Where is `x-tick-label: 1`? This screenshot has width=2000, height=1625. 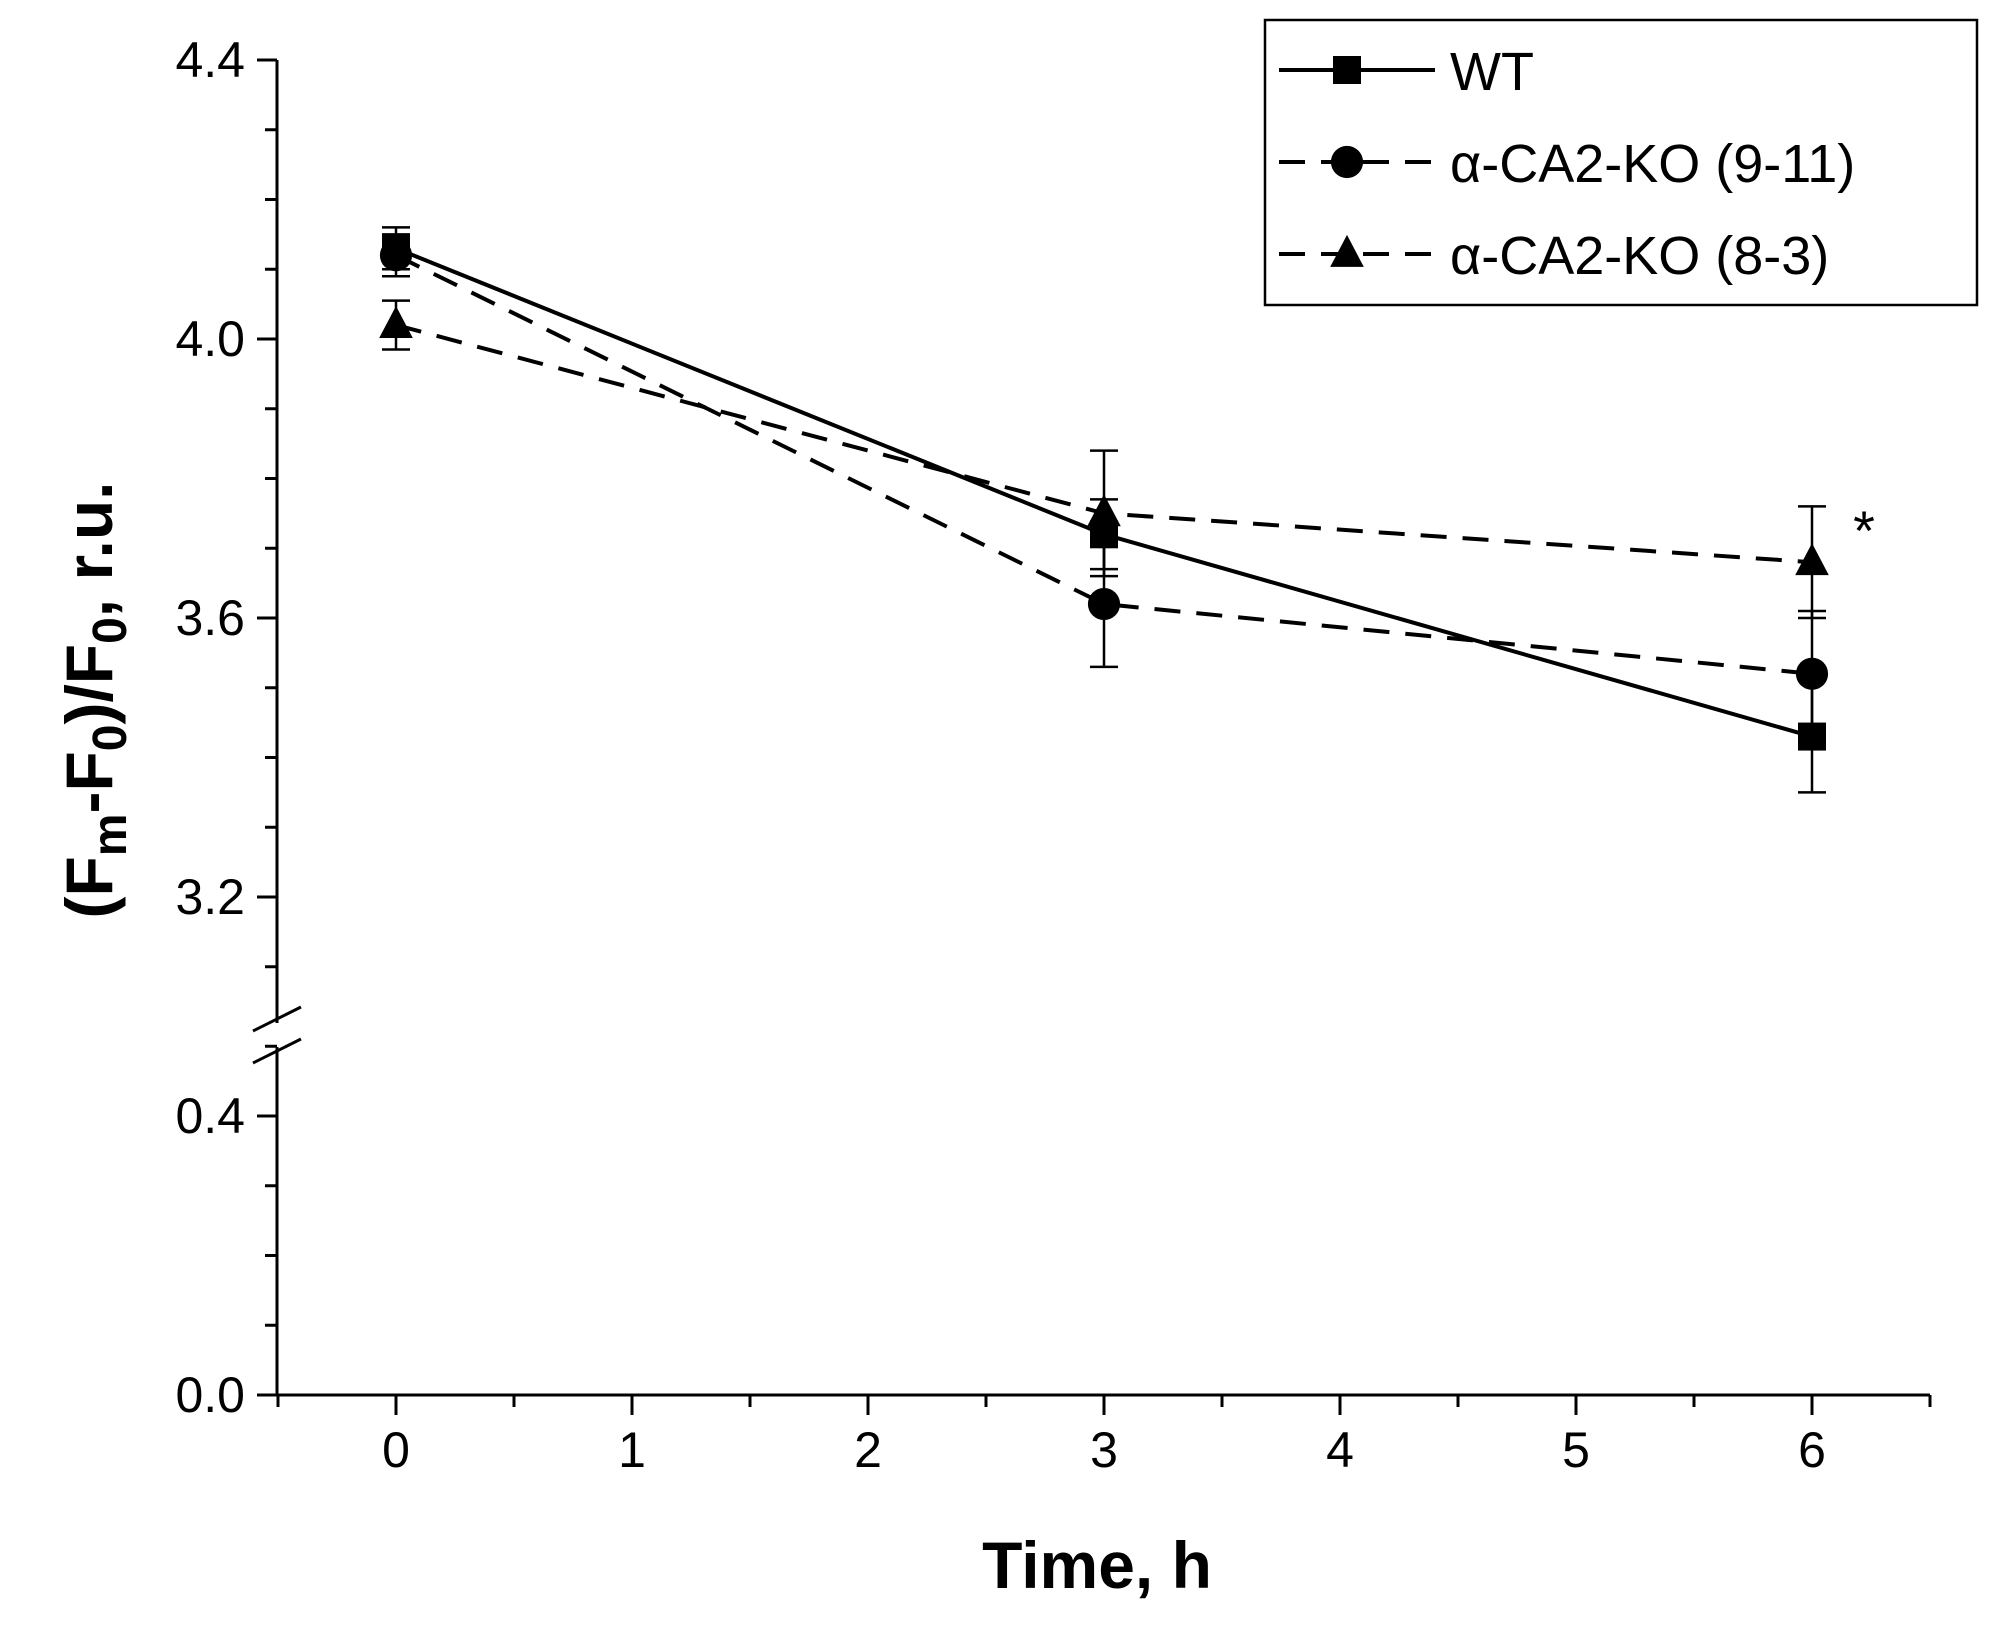 x-tick-label: 1 is located at coordinates (632, 1450).